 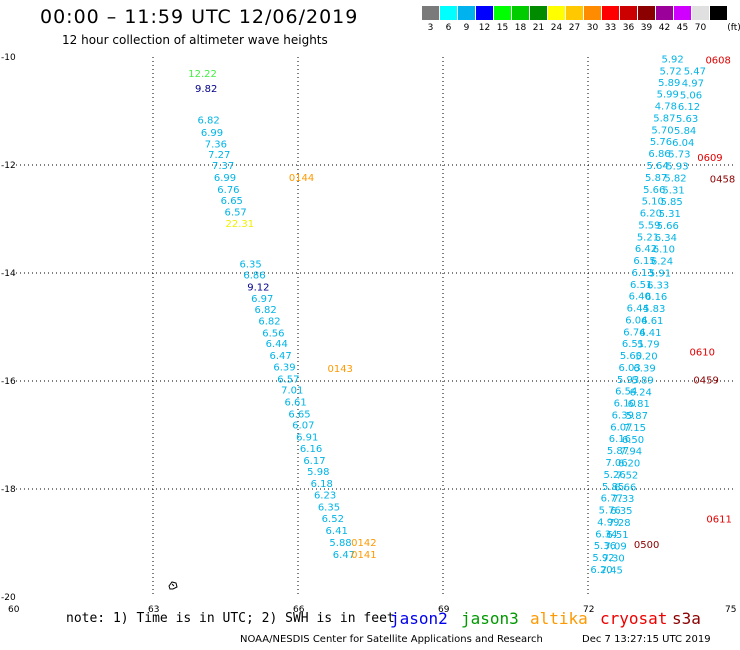 What do you see at coordinates (299, 610) in the screenshot?
I see `lon-tick-label: 66` at bounding box center [299, 610].